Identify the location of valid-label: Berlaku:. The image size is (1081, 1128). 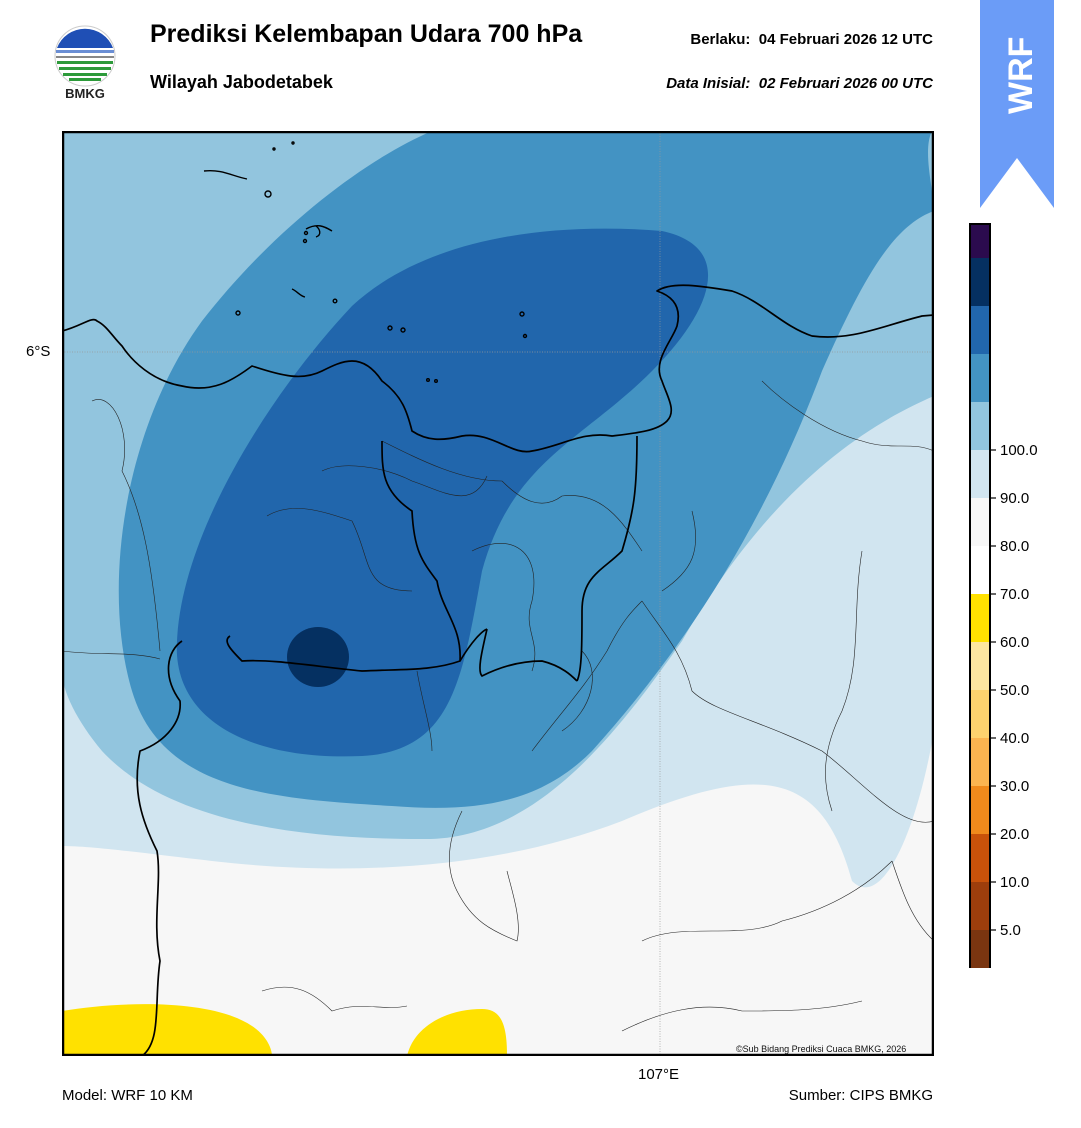
(720, 39).